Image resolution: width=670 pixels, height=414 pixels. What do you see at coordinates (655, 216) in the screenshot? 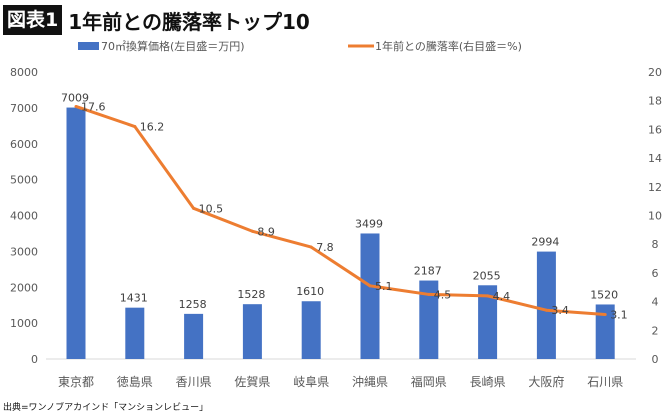
I see `right-tick-label: 10` at bounding box center [655, 216].